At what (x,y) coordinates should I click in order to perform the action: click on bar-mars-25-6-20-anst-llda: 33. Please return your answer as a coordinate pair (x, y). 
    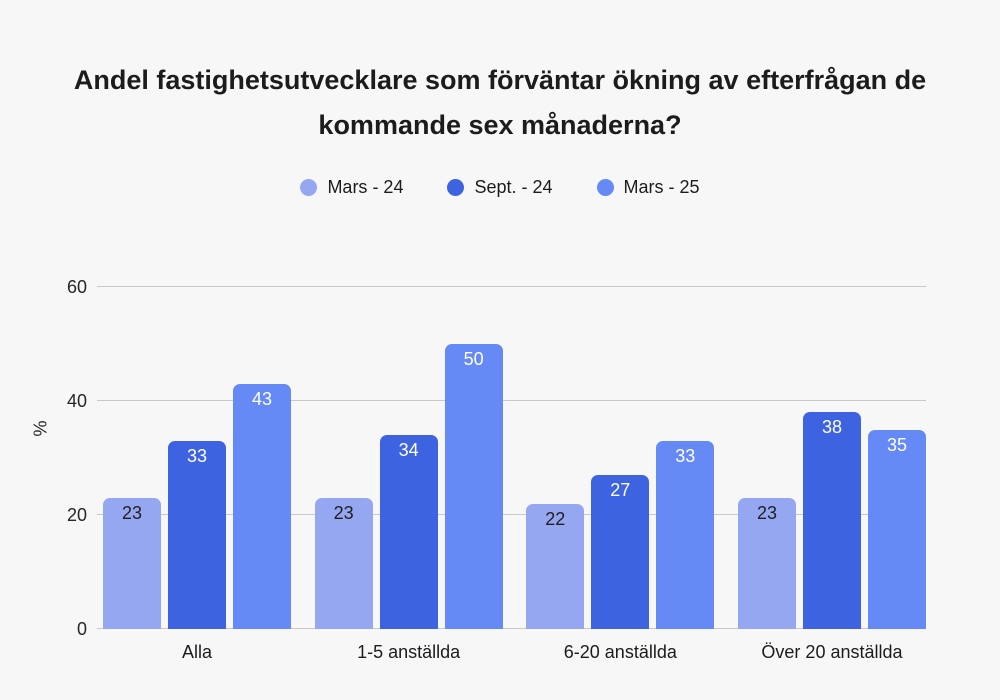
    Looking at the image, I should click on (685, 534).